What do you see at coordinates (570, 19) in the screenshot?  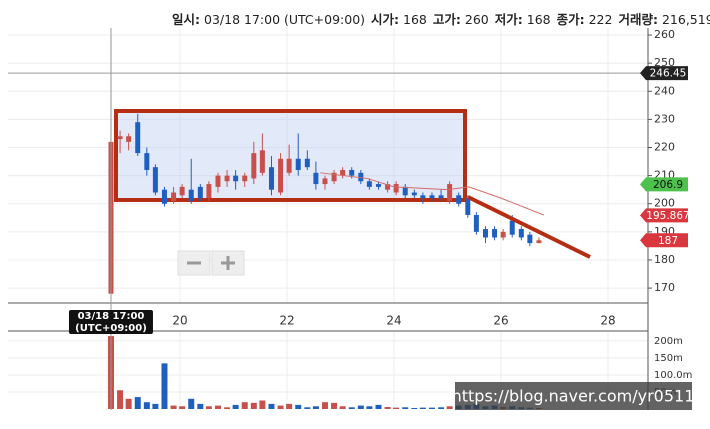 I see `info-label: 종가:` at bounding box center [570, 19].